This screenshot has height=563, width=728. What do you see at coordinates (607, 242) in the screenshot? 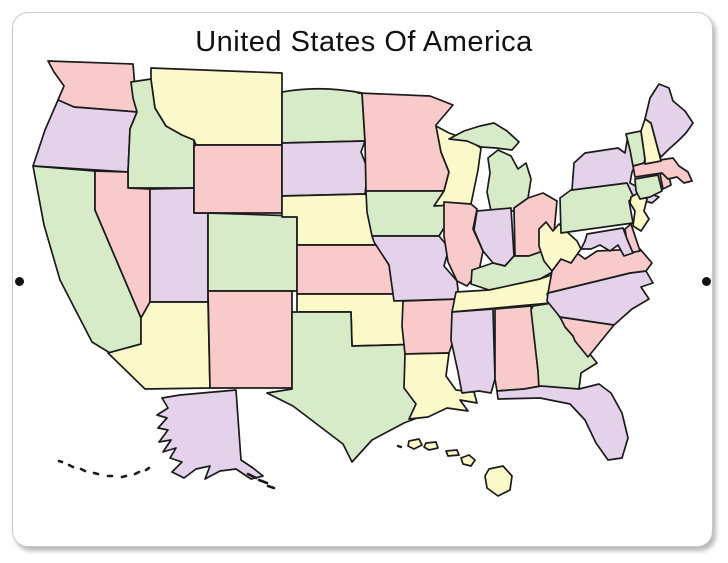
I see `state-maryland` at bounding box center [607, 242].